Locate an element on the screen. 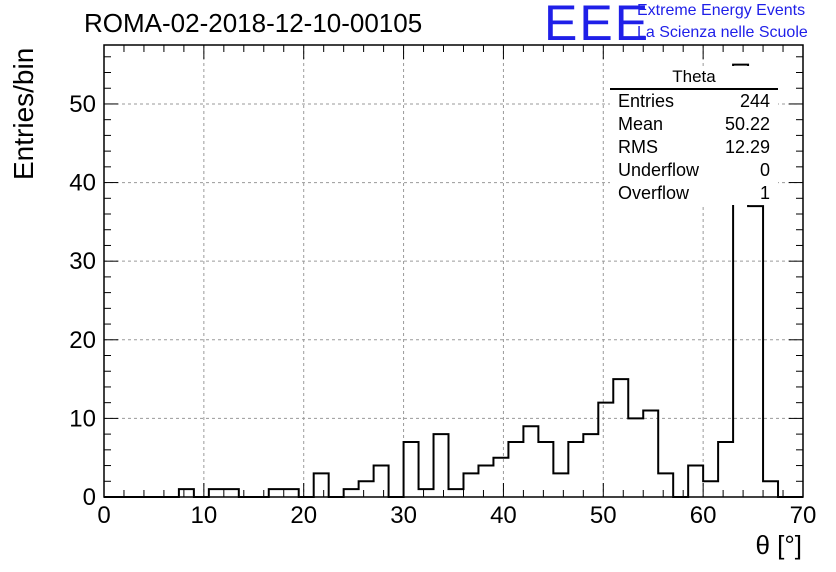 The image size is (836, 572). y-tick-label: 0 is located at coordinates (89, 497).